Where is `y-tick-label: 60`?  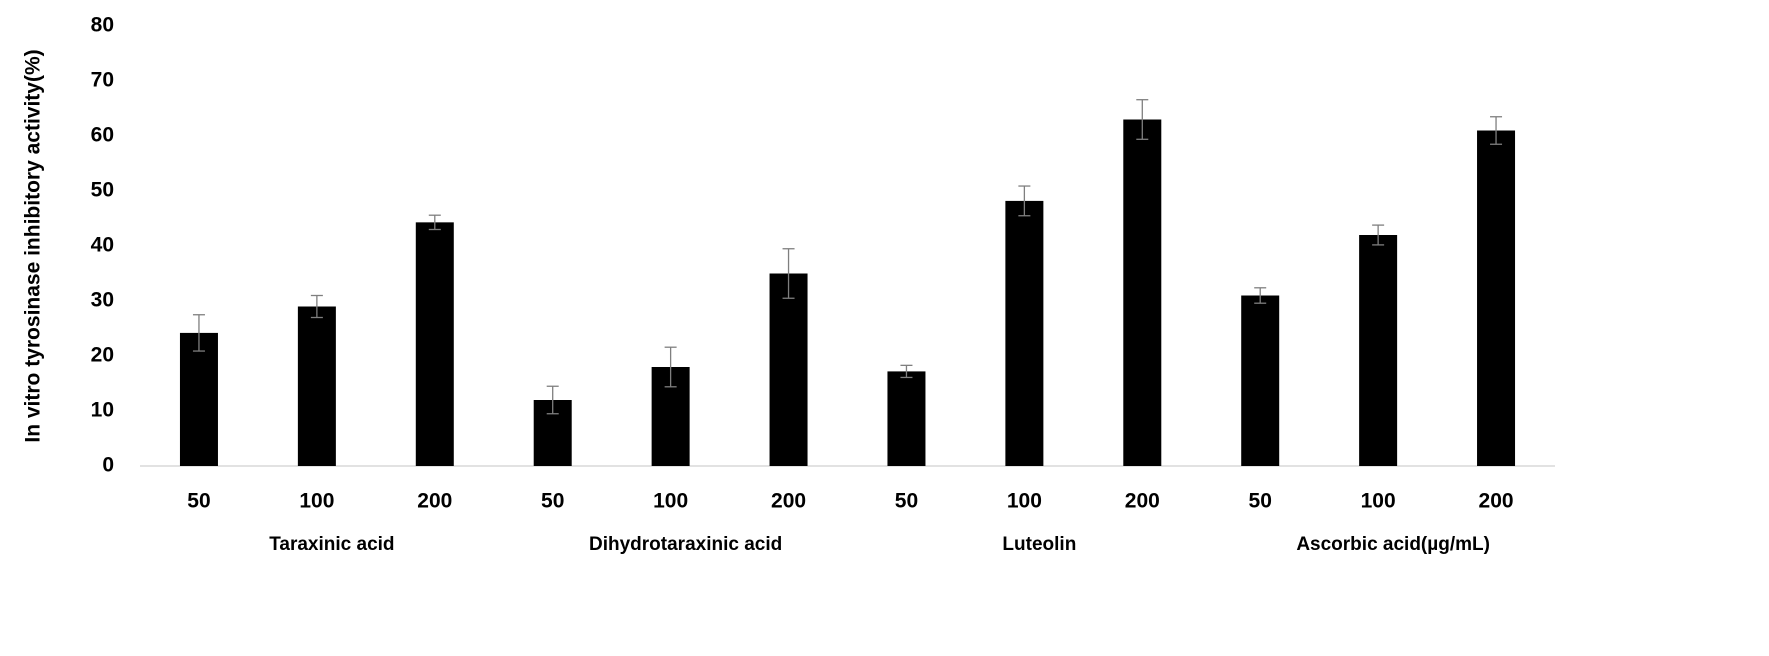
y-tick-label: 60 is located at coordinates (102, 135).